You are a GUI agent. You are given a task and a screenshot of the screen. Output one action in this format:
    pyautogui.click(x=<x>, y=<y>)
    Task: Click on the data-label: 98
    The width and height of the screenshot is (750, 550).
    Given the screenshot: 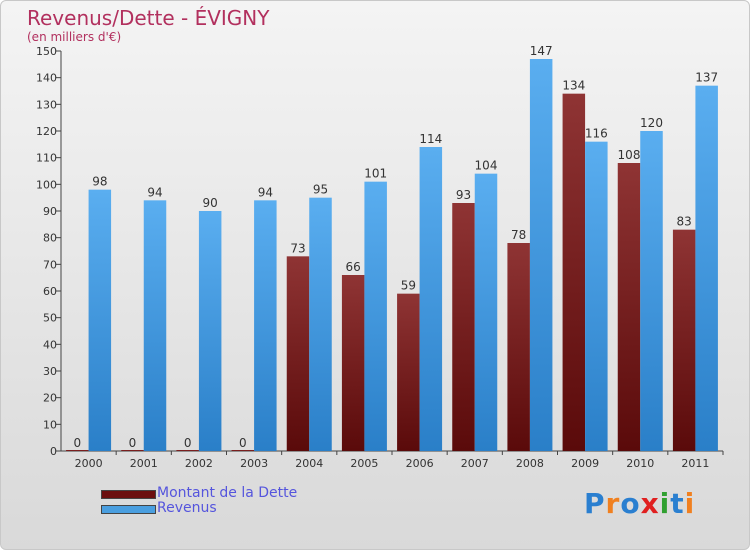 What is the action you would take?
    pyautogui.click(x=99, y=182)
    